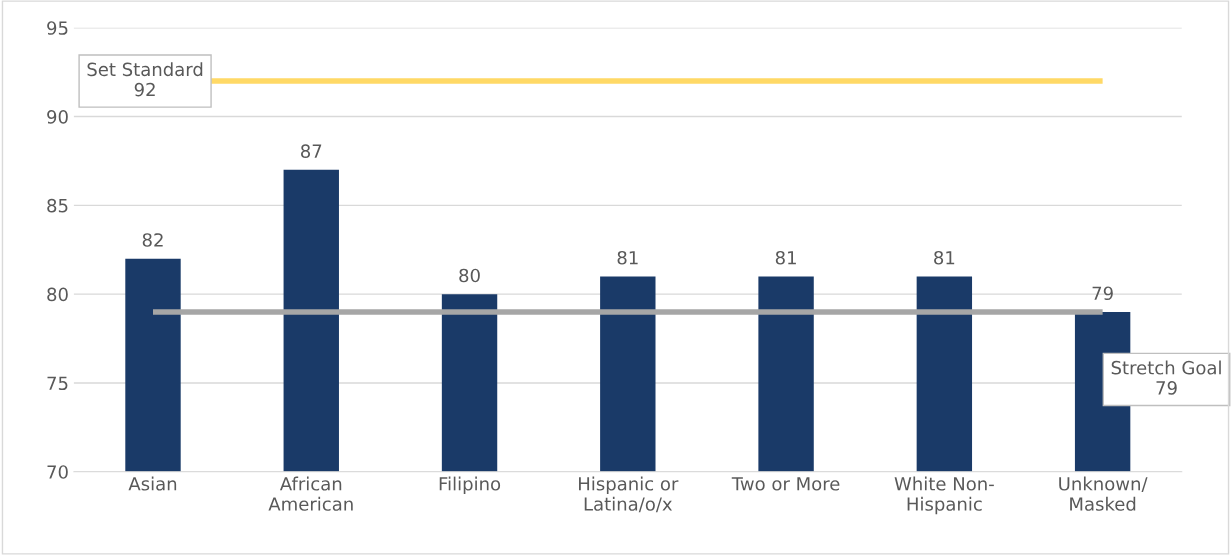 The image size is (1231, 555). I want to click on x-tick-label: Asian, so click(152, 483).